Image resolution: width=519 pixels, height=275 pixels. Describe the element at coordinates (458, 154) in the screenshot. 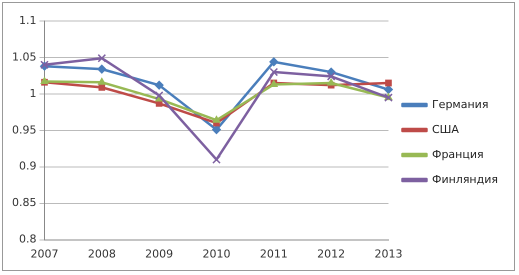

I see `legend-label: Франция` at that location.